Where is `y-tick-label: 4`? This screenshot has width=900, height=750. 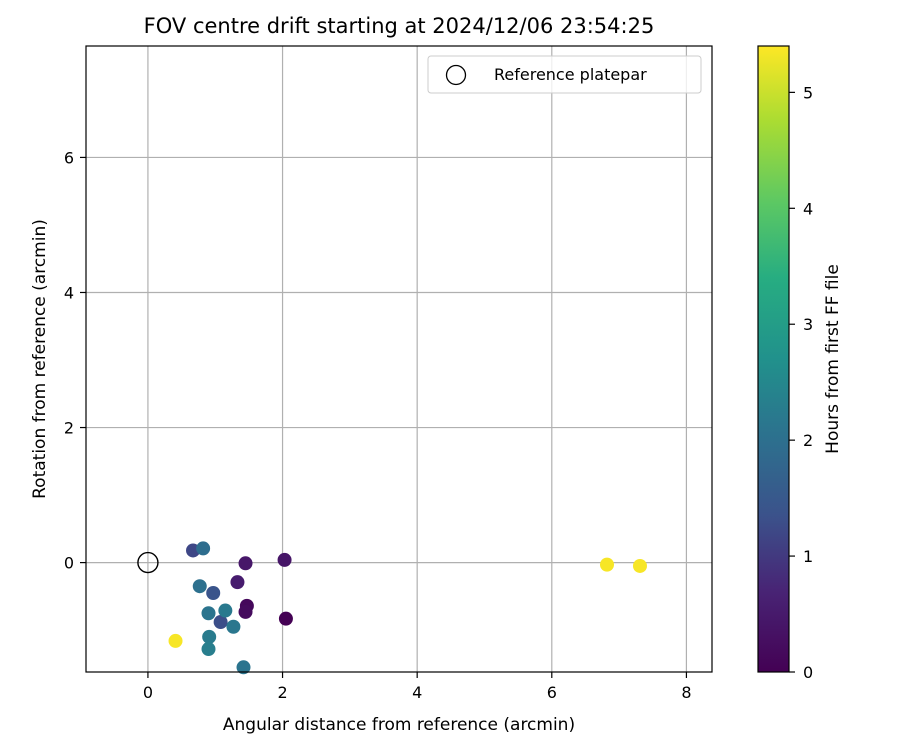 y-tick-label: 4 is located at coordinates (69, 292).